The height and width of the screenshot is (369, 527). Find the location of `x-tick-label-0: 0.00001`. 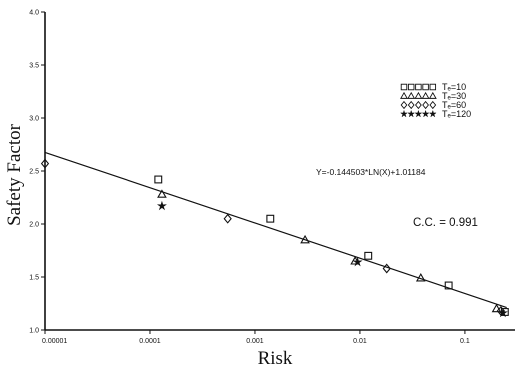

x-tick-label-0: 0.00001 is located at coordinates (54, 341).